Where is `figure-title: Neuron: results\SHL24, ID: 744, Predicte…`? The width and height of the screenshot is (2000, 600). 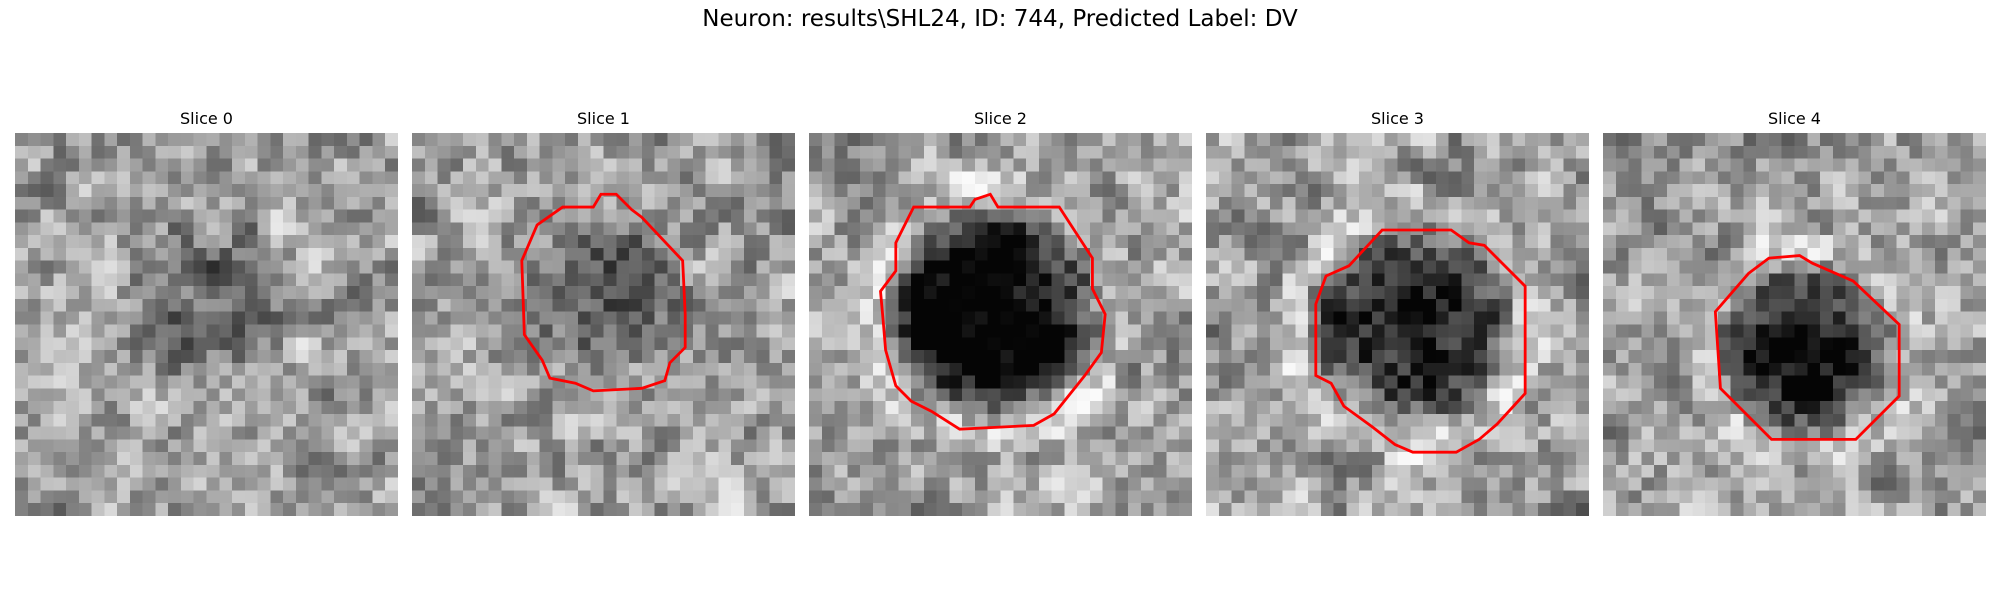
figure-title: Neuron: results\SHL24, ID: 744, Predicte… is located at coordinates (1000, 19).